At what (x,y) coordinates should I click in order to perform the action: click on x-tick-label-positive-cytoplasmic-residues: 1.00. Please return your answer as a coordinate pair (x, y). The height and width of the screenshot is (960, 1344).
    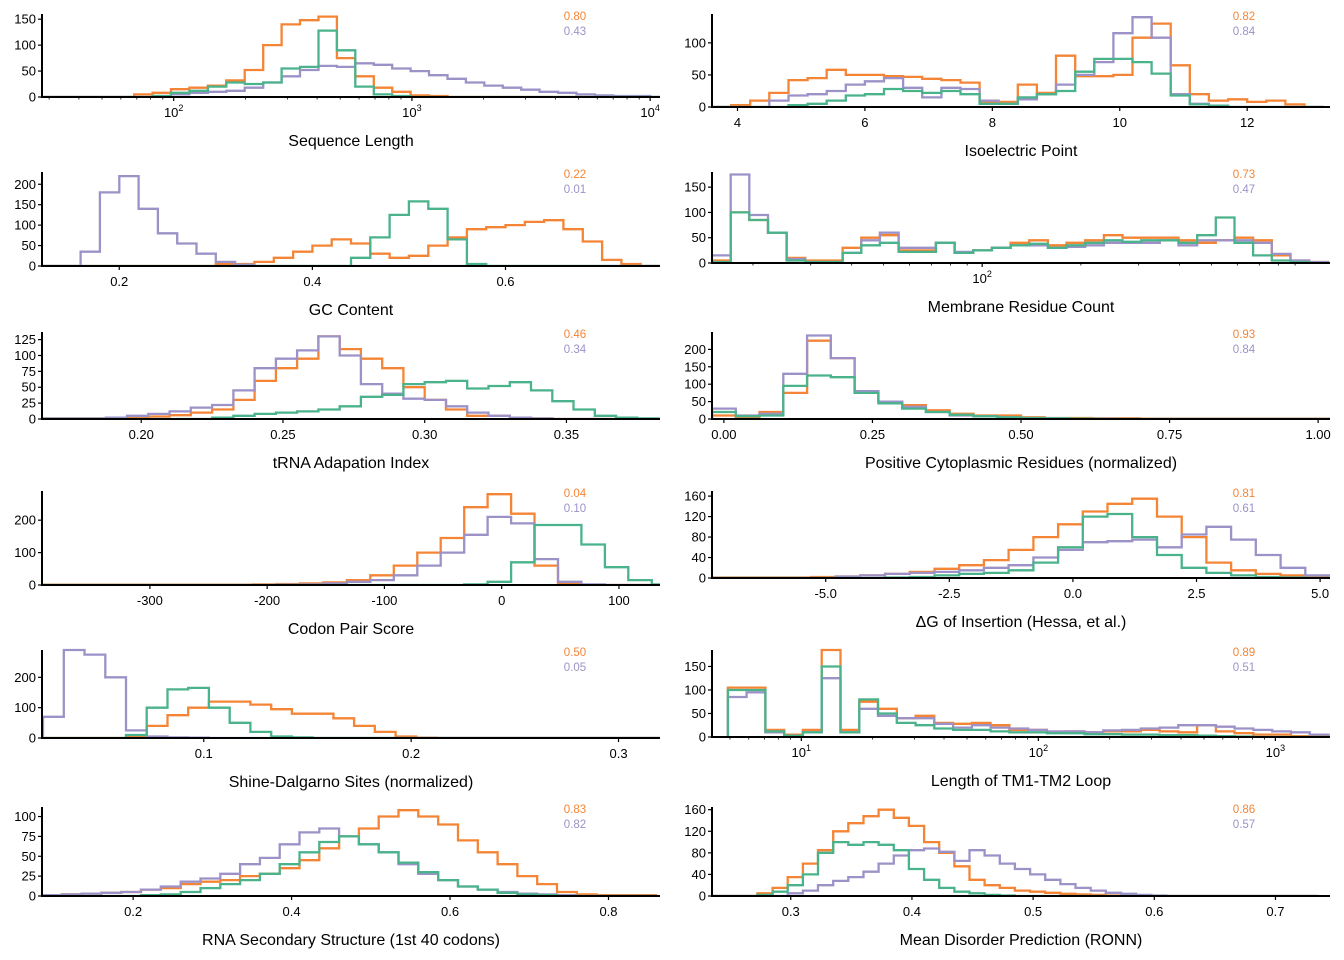
    Looking at the image, I should click on (1317, 434).